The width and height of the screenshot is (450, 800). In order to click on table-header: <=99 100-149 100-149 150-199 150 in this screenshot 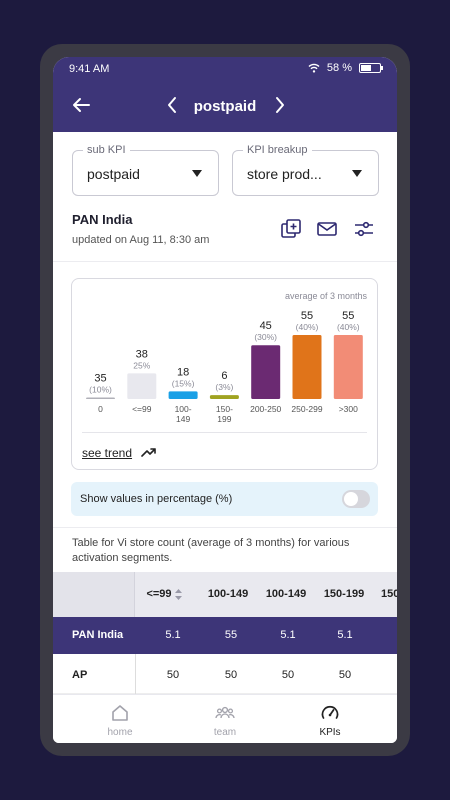, I will do `click(225, 594)`.